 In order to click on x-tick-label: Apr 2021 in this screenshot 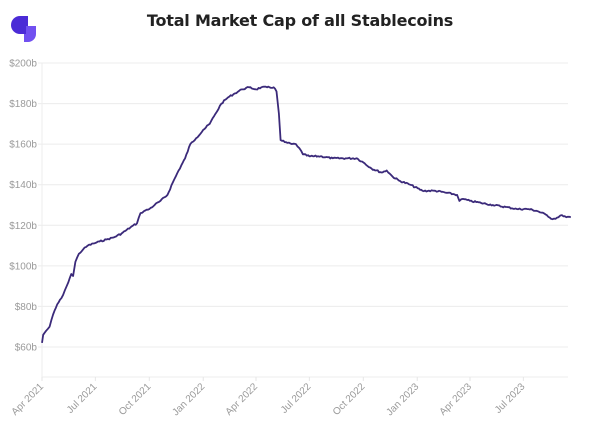, I will do `click(28, 399)`.